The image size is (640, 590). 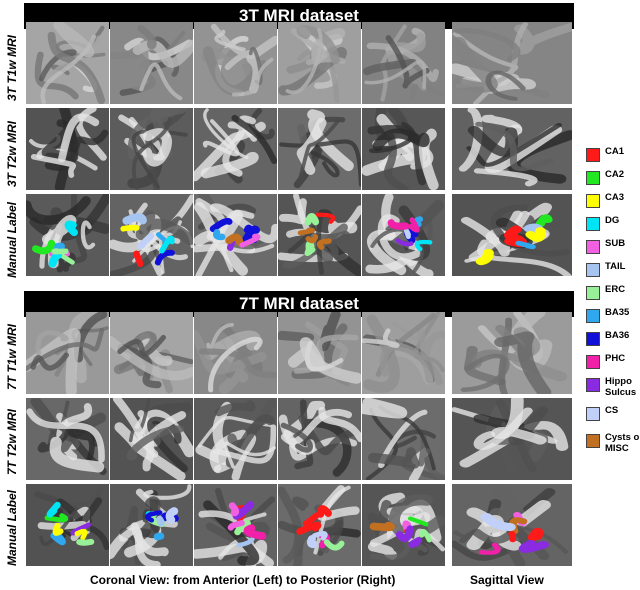 I want to click on legend-item: Hippo Sulcus, so click(x=613, y=387).